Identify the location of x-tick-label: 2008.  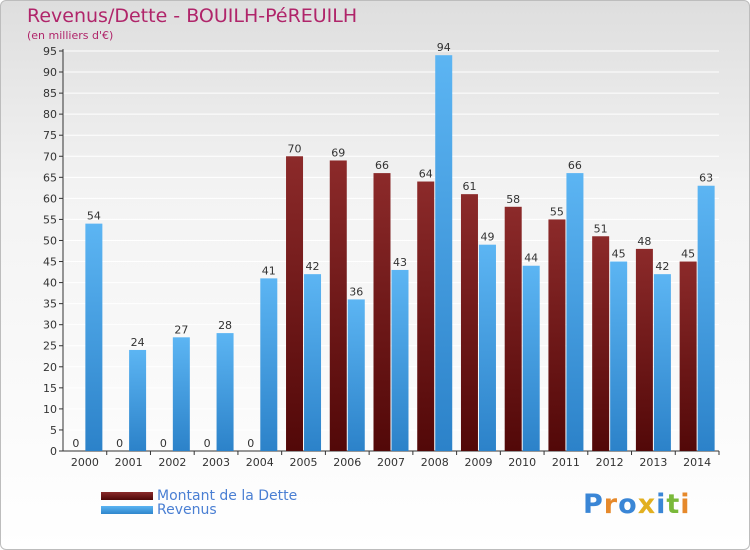
(435, 462).